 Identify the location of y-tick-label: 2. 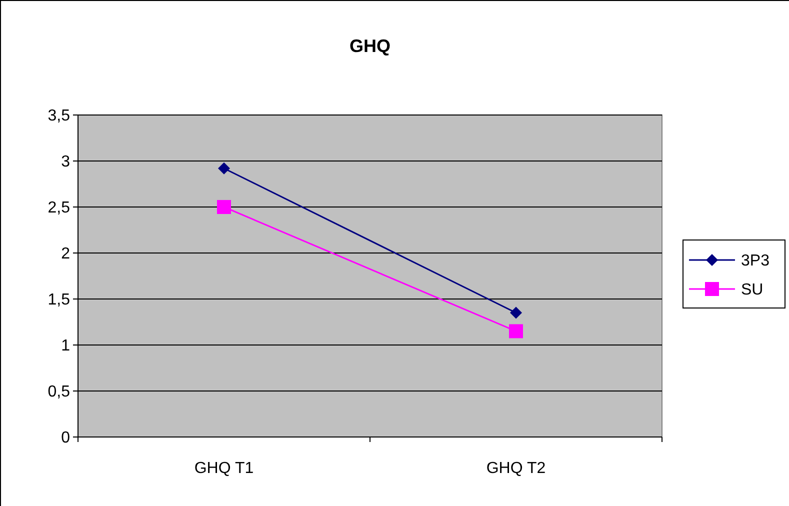
(65, 254).